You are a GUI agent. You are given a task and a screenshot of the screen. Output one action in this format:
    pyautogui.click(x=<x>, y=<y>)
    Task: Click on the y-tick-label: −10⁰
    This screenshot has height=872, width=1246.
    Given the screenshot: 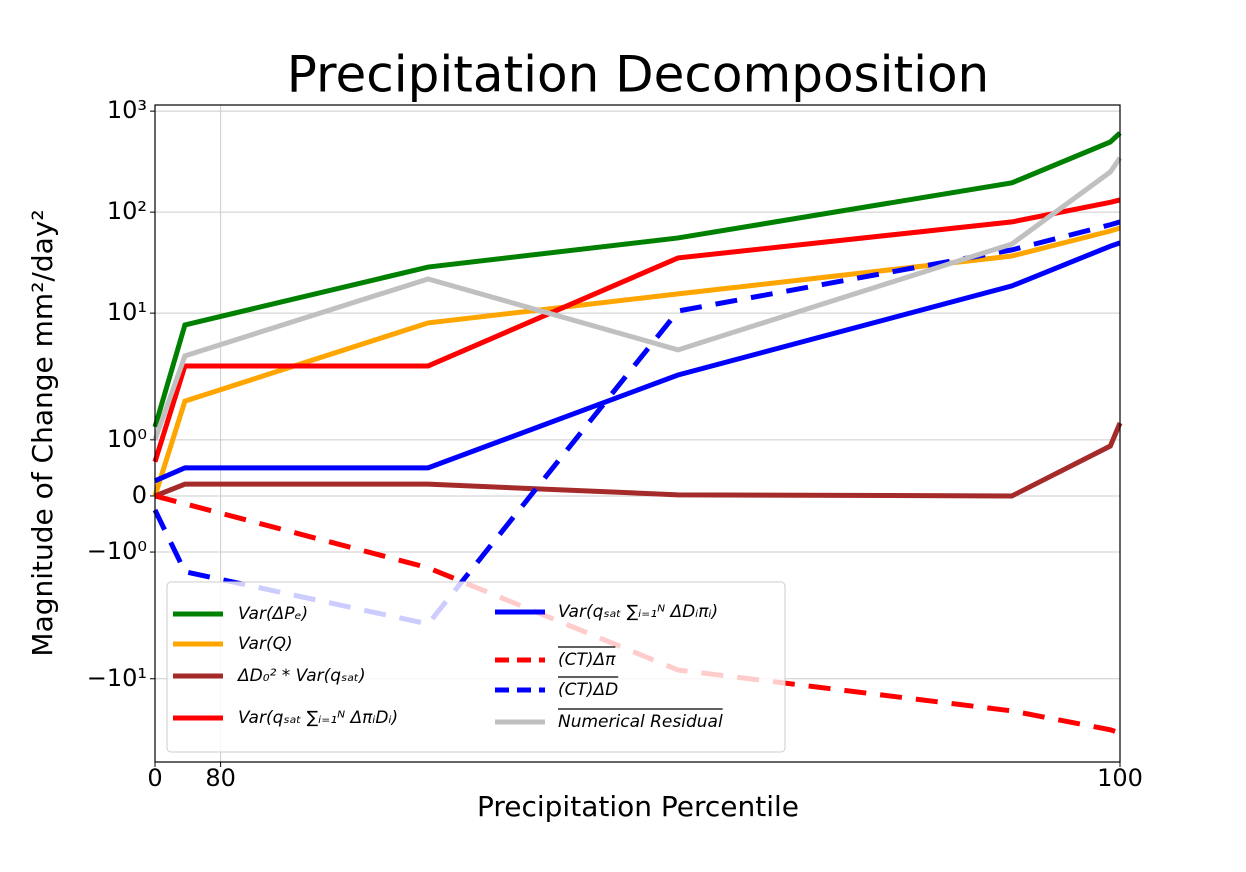 What is the action you would take?
    pyautogui.click(x=117, y=551)
    